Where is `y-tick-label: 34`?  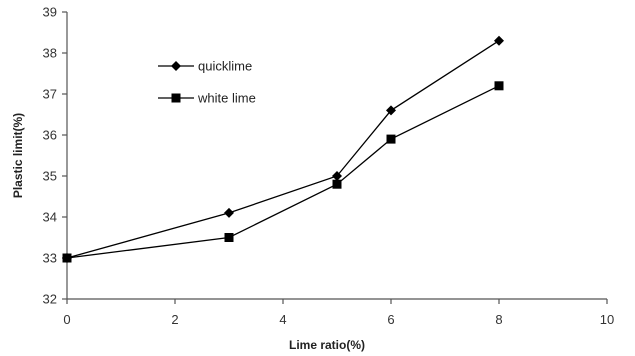 y-tick-label: 34 is located at coordinates (50, 217).